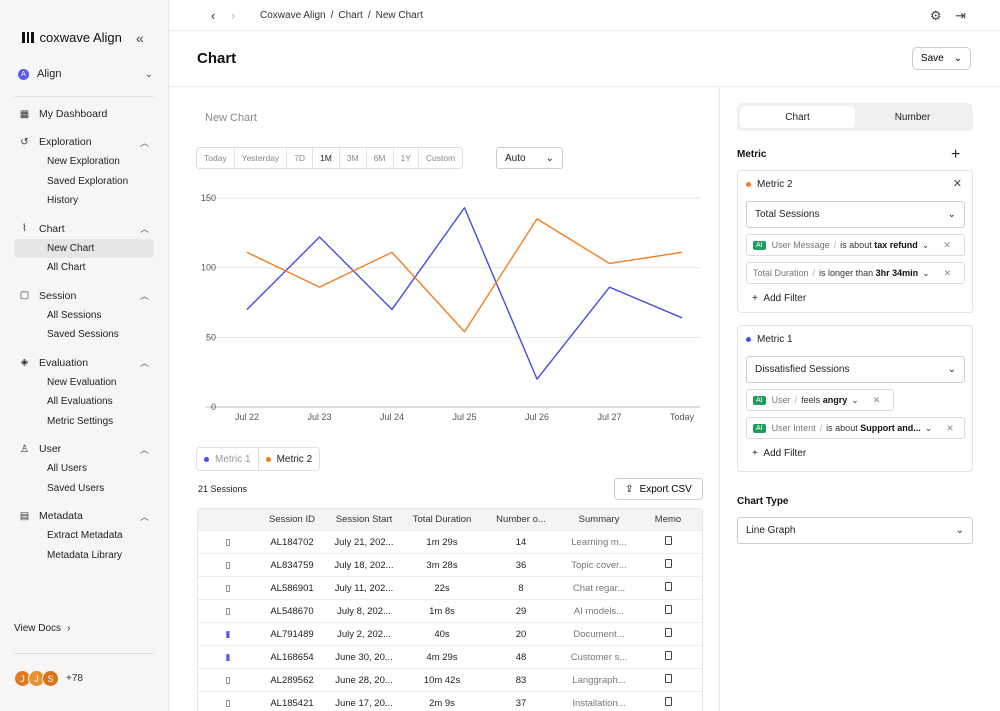 This screenshot has width=1000, height=711. What do you see at coordinates (67, 469) in the screenshot?
I see `sidebar-item-all-users: All Users` at bounding box center [67, 469].